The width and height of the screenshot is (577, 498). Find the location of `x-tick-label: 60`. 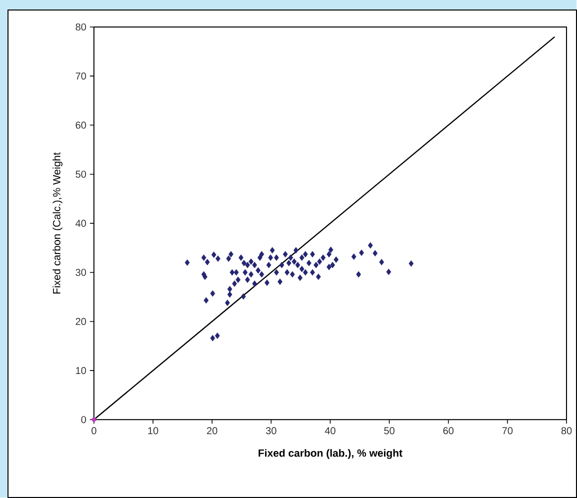

x-tick-label: 60 is located at coordinates (448, 430).